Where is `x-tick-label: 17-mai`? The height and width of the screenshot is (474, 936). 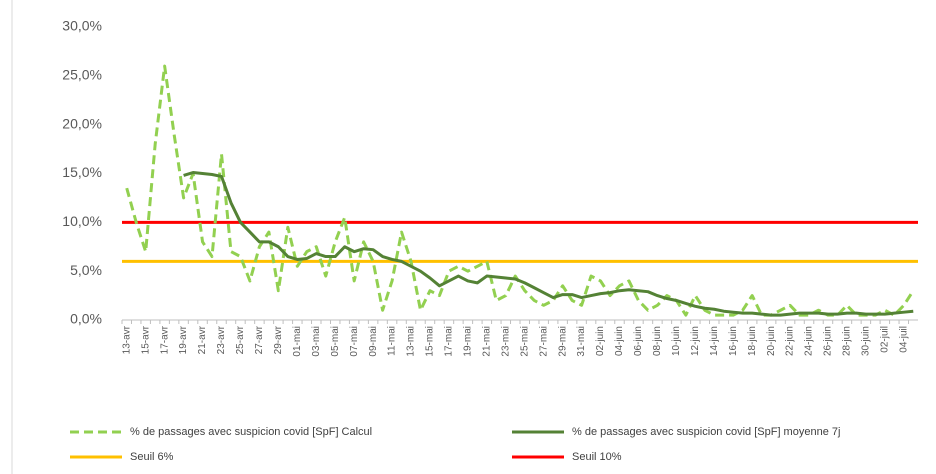 x-tick-label: 17-mai is located at coordinates (449, 341).